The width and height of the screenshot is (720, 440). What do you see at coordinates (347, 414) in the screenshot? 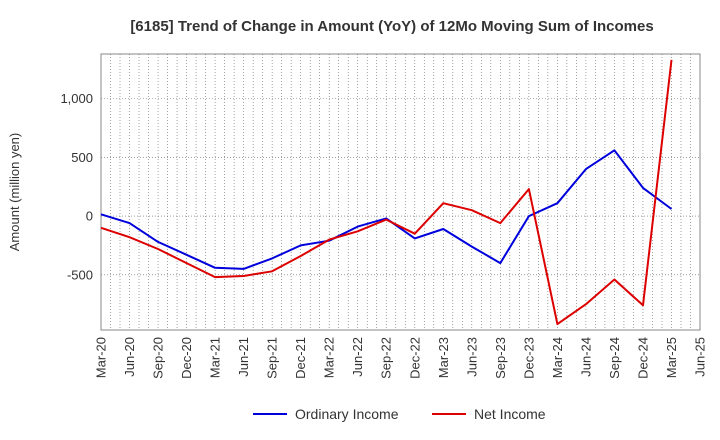
I see `ordinary-income-legend-label: Ordinary Income` at bounding box center [347, 414].